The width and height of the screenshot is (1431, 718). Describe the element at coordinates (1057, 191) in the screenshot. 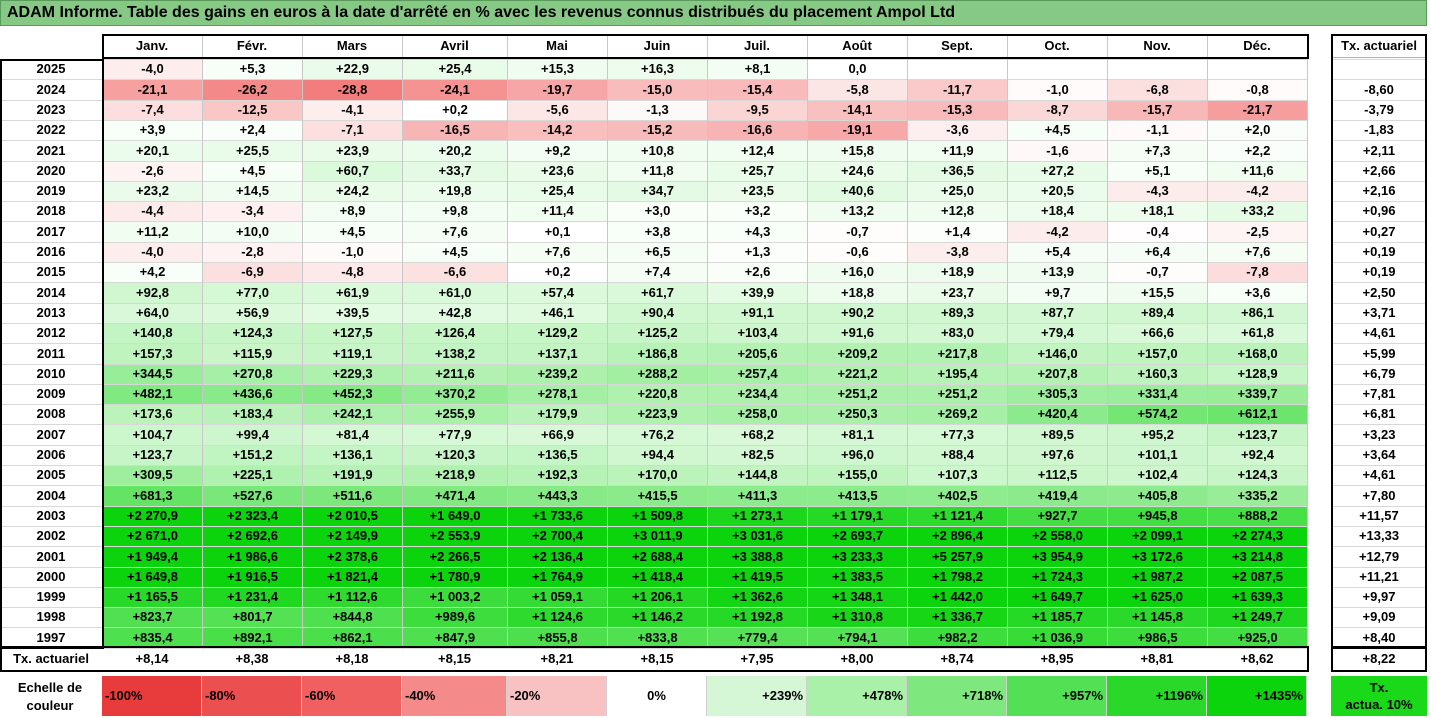

I see `gain-cell: +20,5` at that location.